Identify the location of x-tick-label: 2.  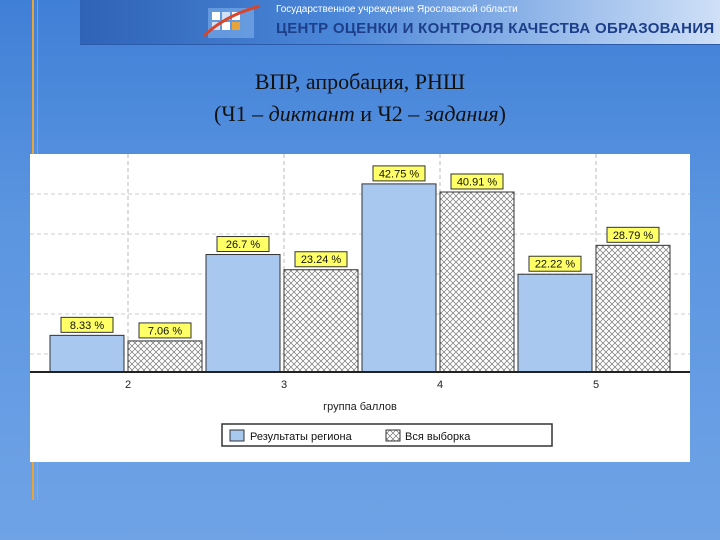
(128, 385).